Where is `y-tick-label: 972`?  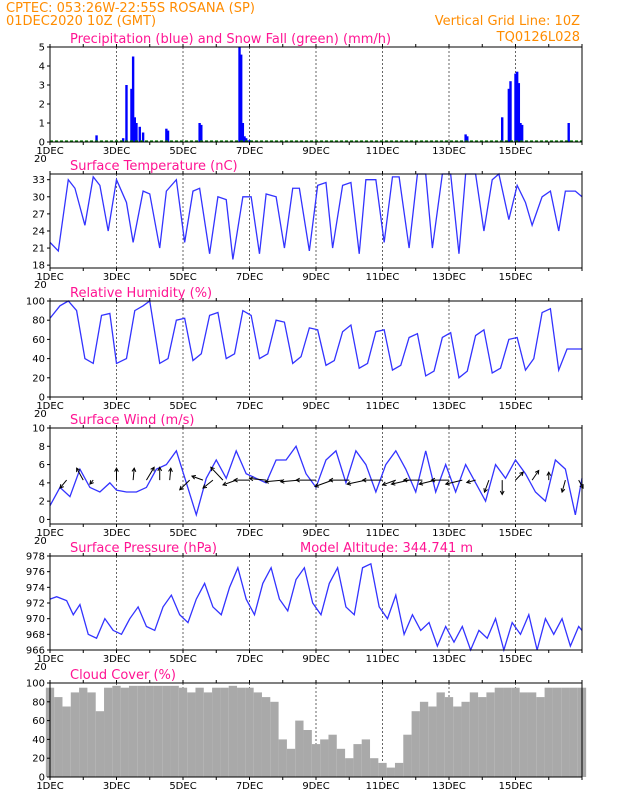
y-tick-label: 972 is located at coordinates (35, 604).